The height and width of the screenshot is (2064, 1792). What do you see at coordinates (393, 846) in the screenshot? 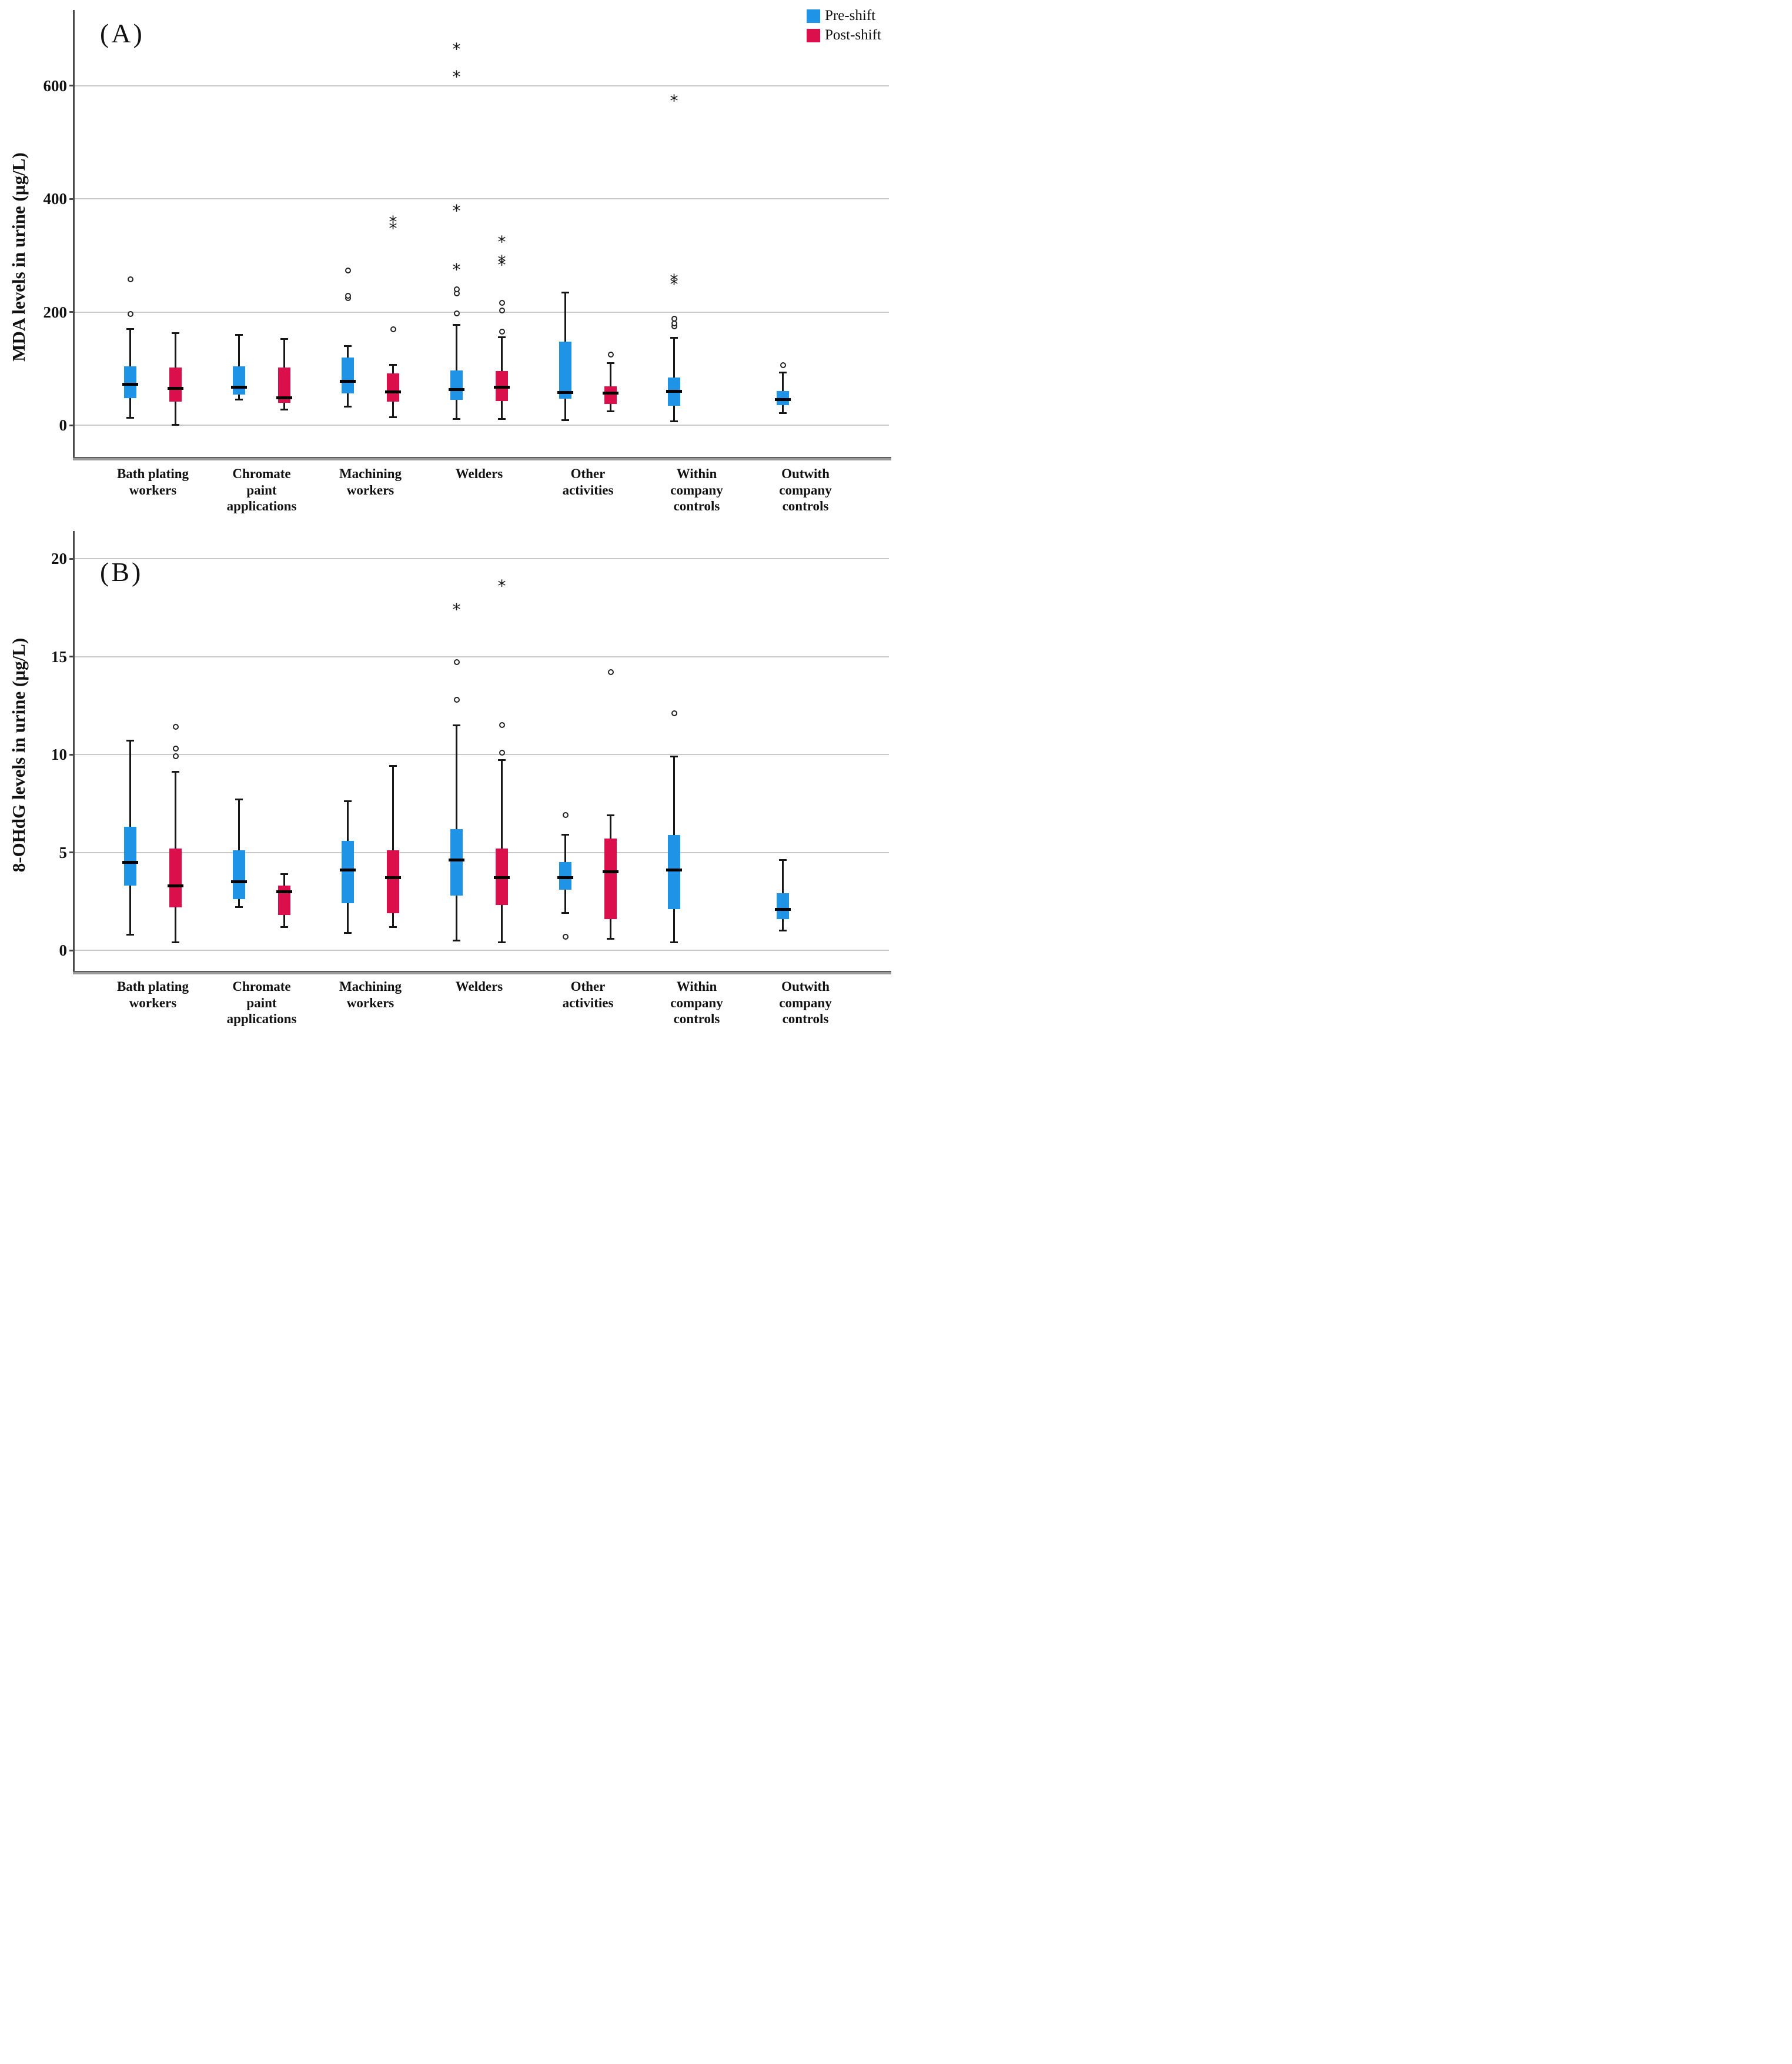
I see `whisker` at bounding box center [393, 846].